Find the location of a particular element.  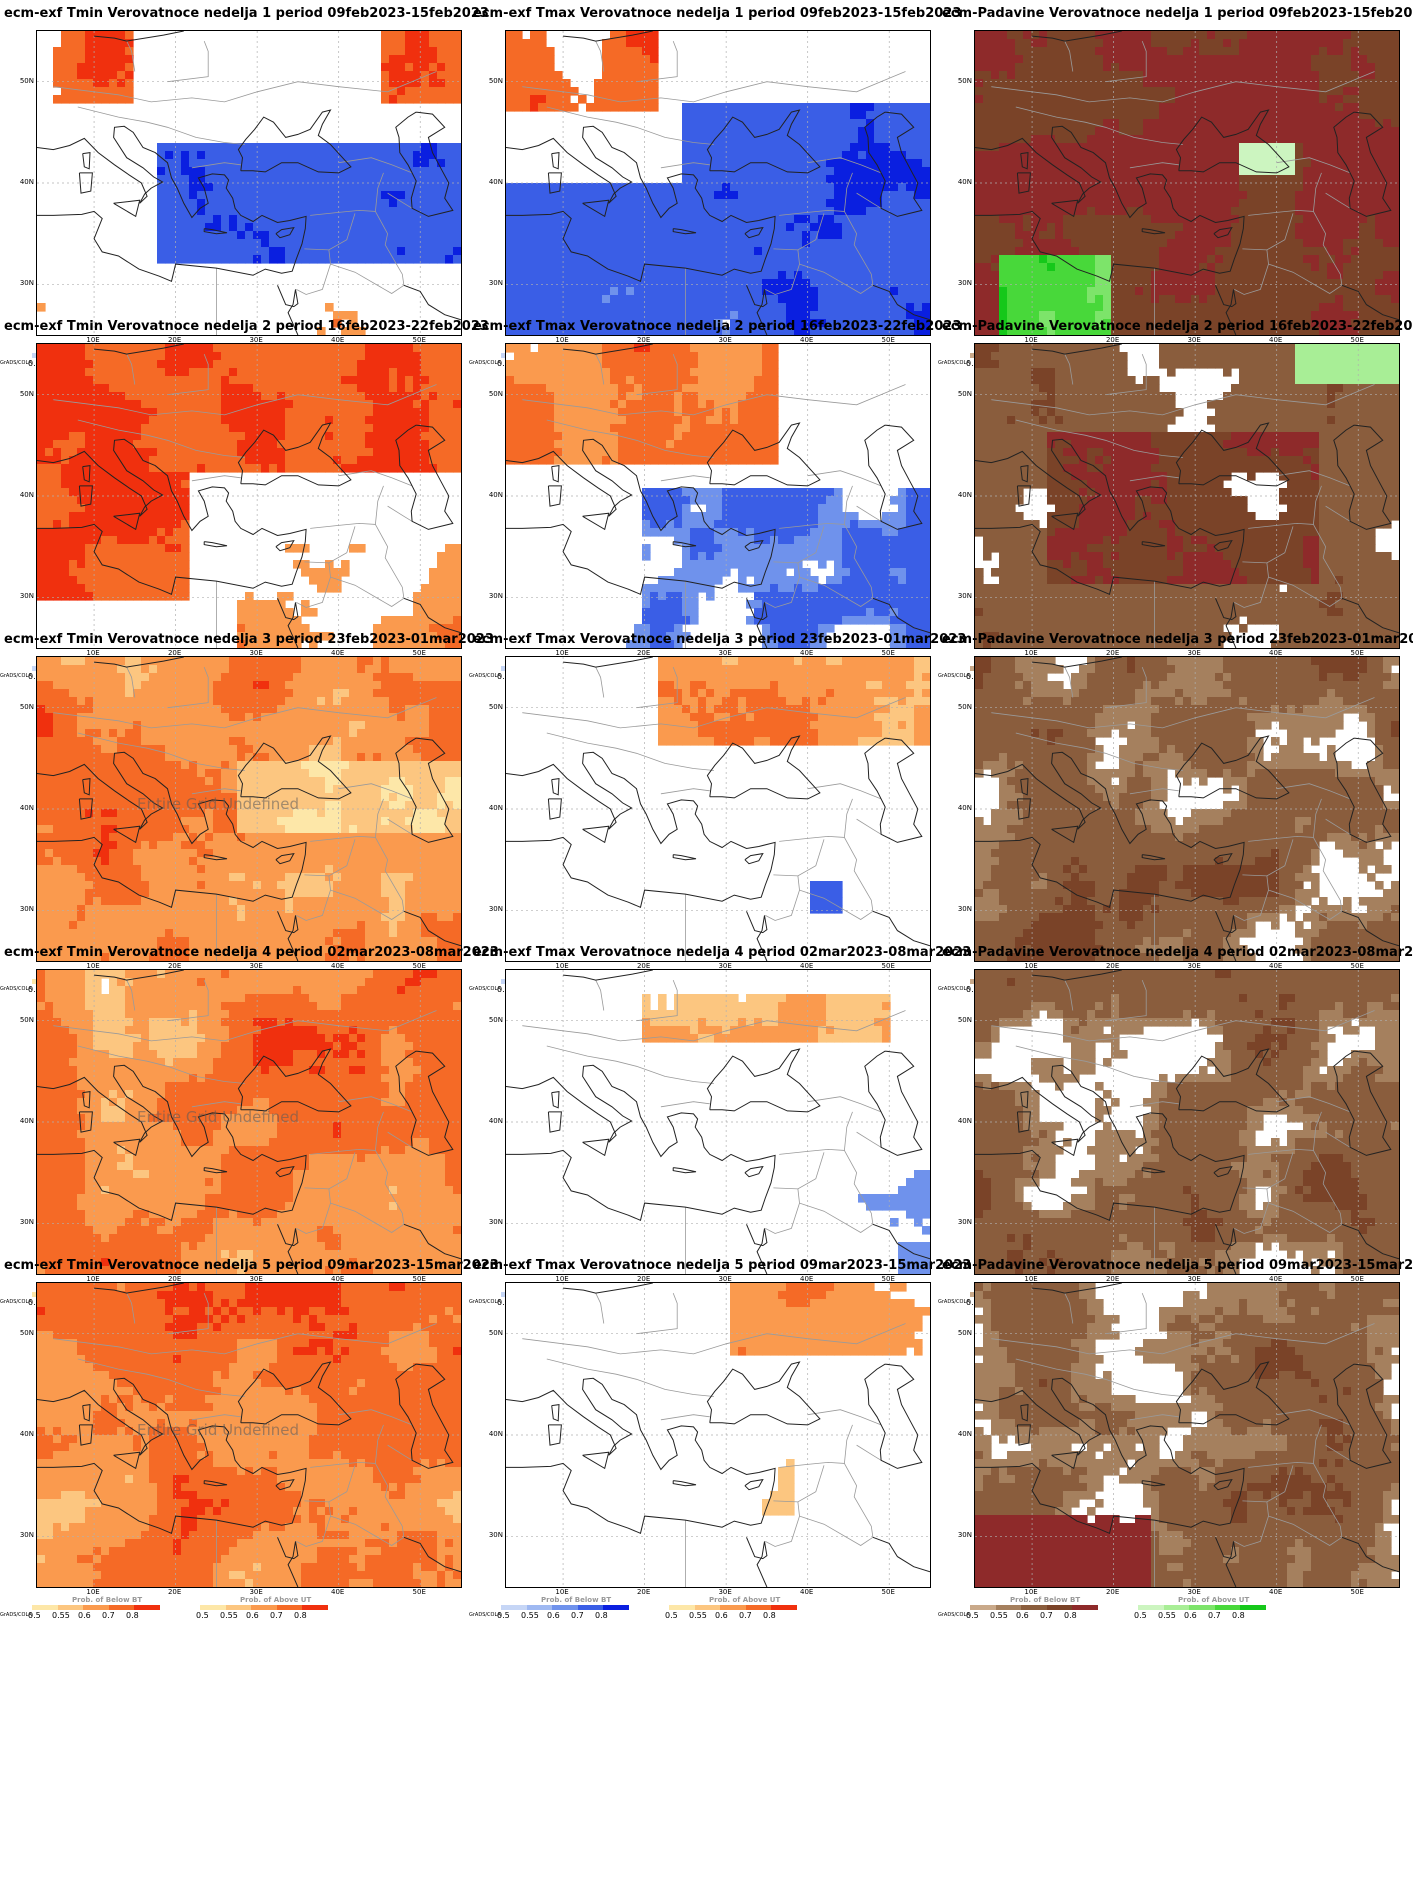

coastline is located at coordinates (893, 164).